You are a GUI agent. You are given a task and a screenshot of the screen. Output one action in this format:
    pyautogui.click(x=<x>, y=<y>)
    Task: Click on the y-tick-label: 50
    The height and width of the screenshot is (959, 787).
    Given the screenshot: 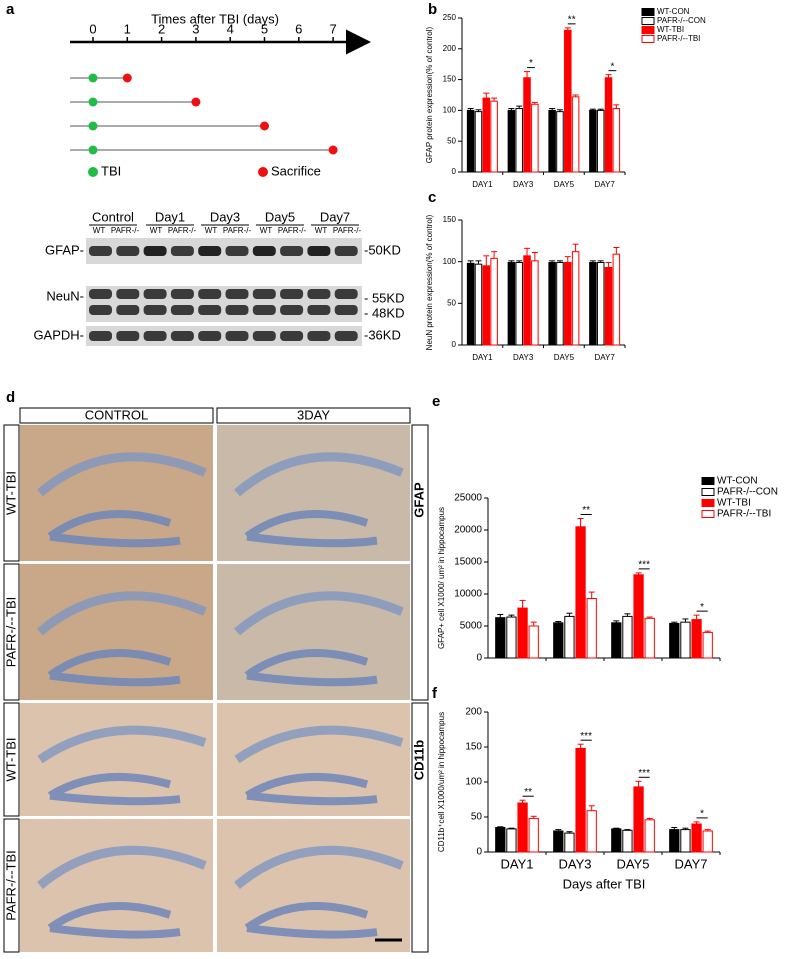 What is the action you would take?
    pyautogui.click(x=451, y=302)
    